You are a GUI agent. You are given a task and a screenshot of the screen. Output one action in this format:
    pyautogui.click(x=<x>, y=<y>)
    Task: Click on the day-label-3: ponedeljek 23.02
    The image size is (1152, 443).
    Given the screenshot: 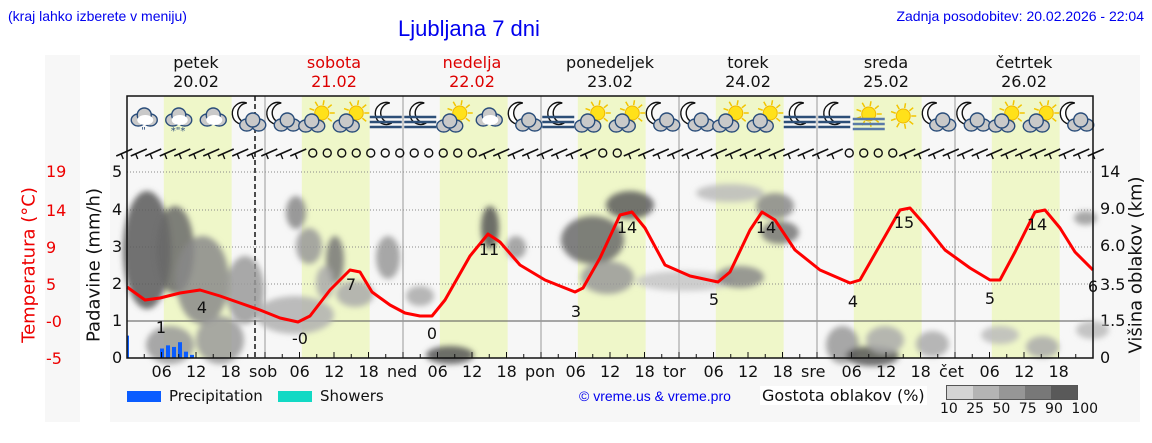 What is the action you would take?
    pyautogui.click(x=610, y=72)
    